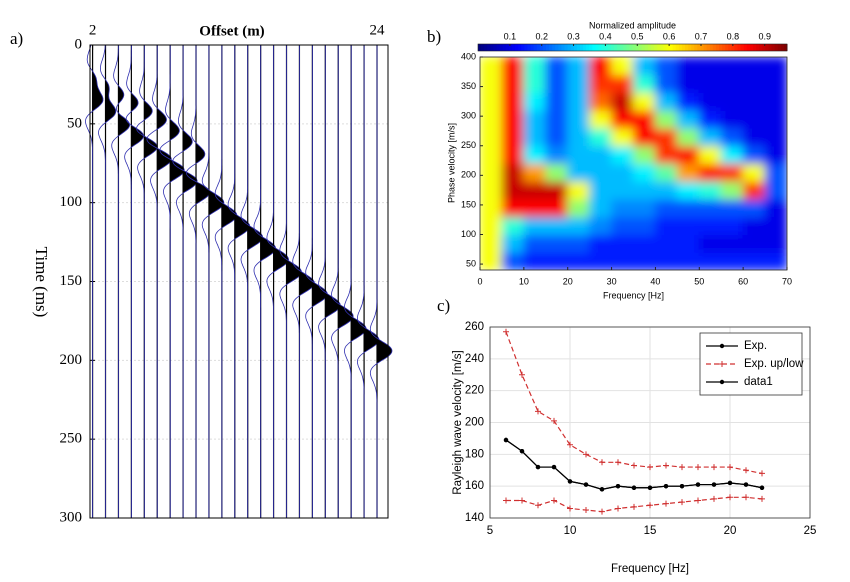 The image size is (850, 582). I want to click on y-tick-label: 200, so click(71, 360).